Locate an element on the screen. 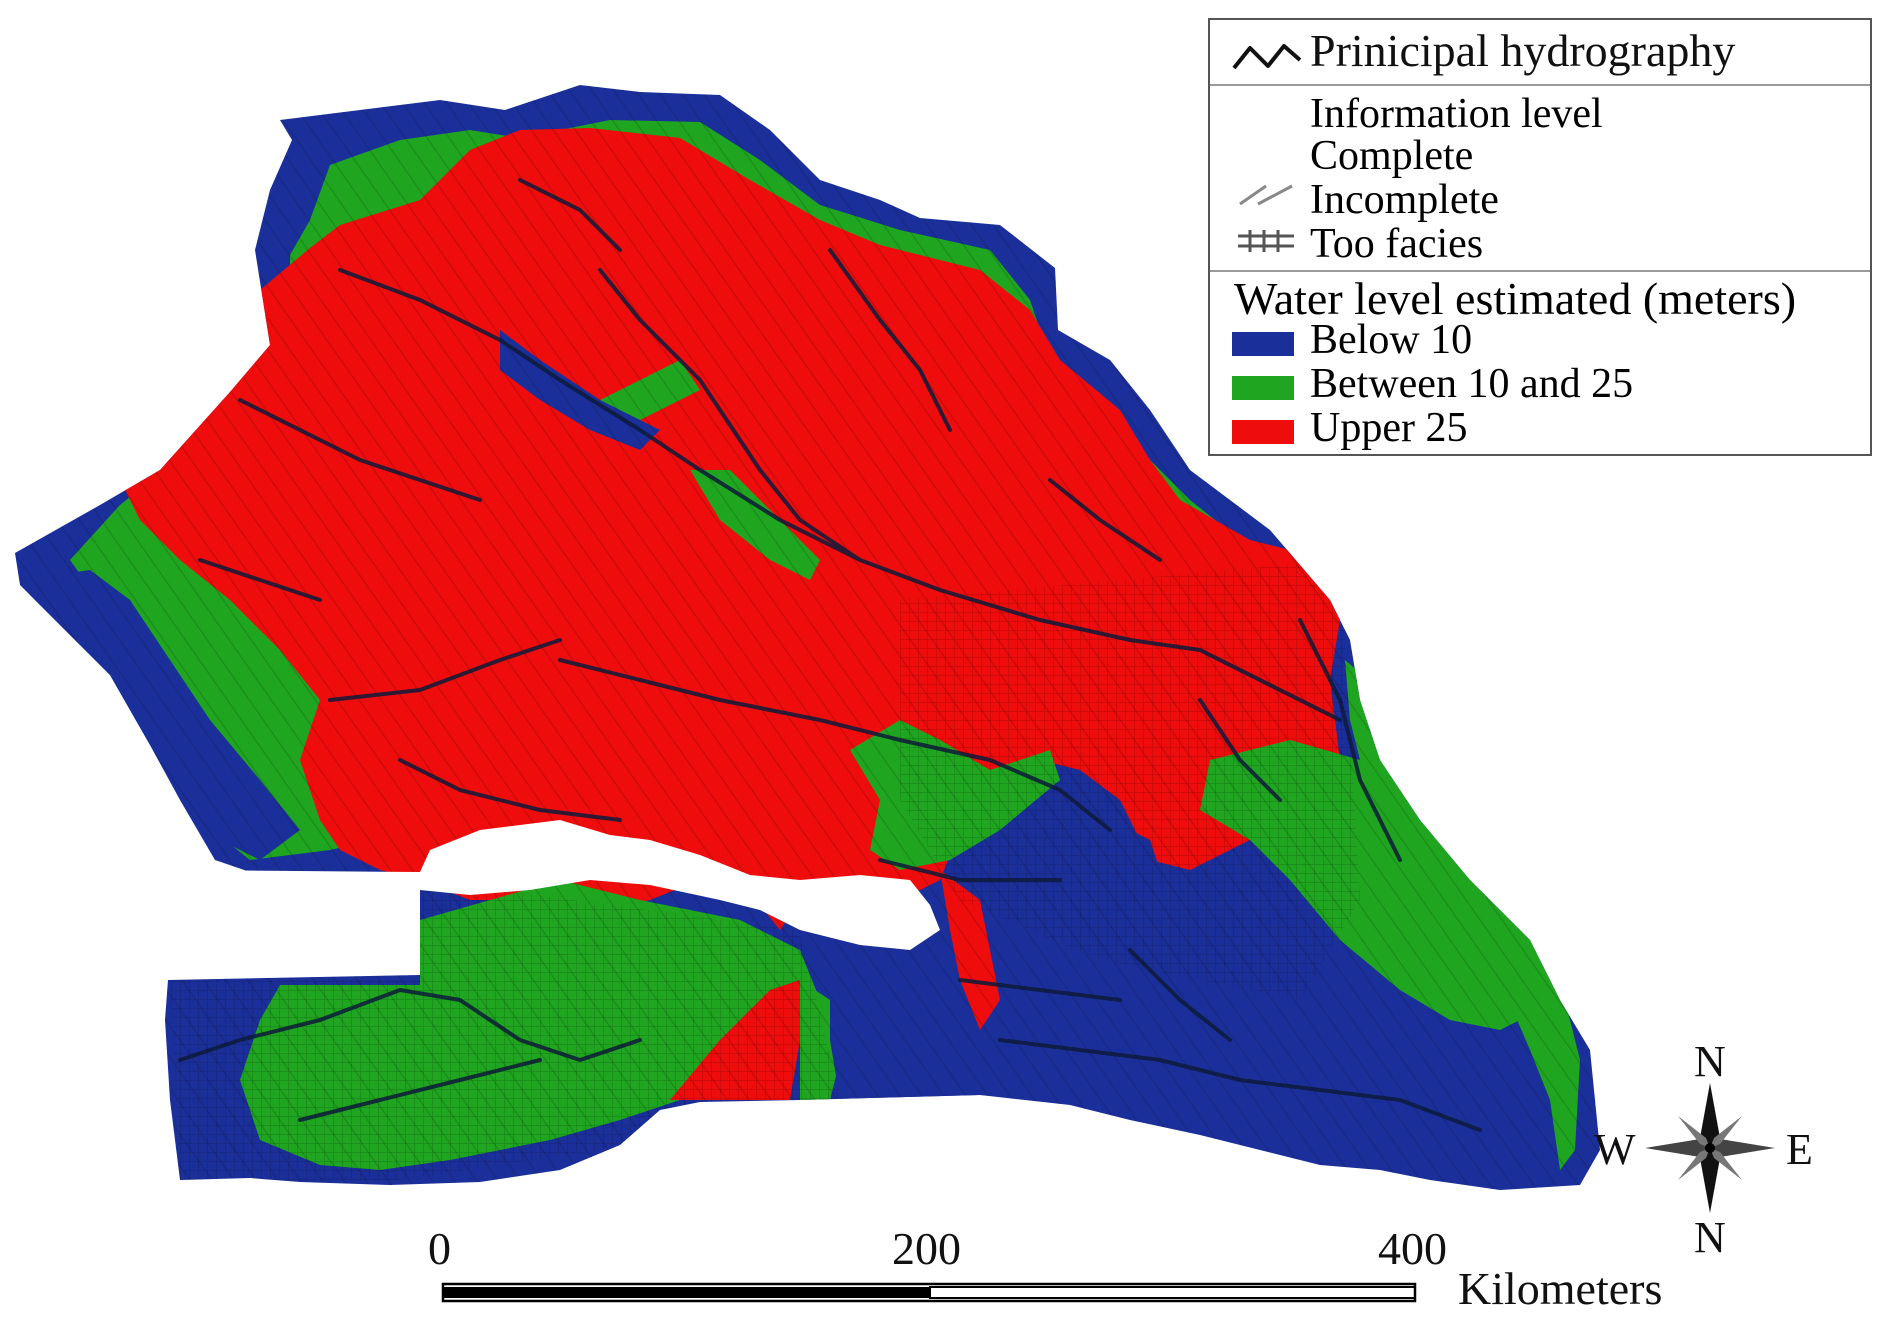 This screenshot has width=1886, height=1319. scale-tick-200: 200 is located at coordinates (926, 1248).